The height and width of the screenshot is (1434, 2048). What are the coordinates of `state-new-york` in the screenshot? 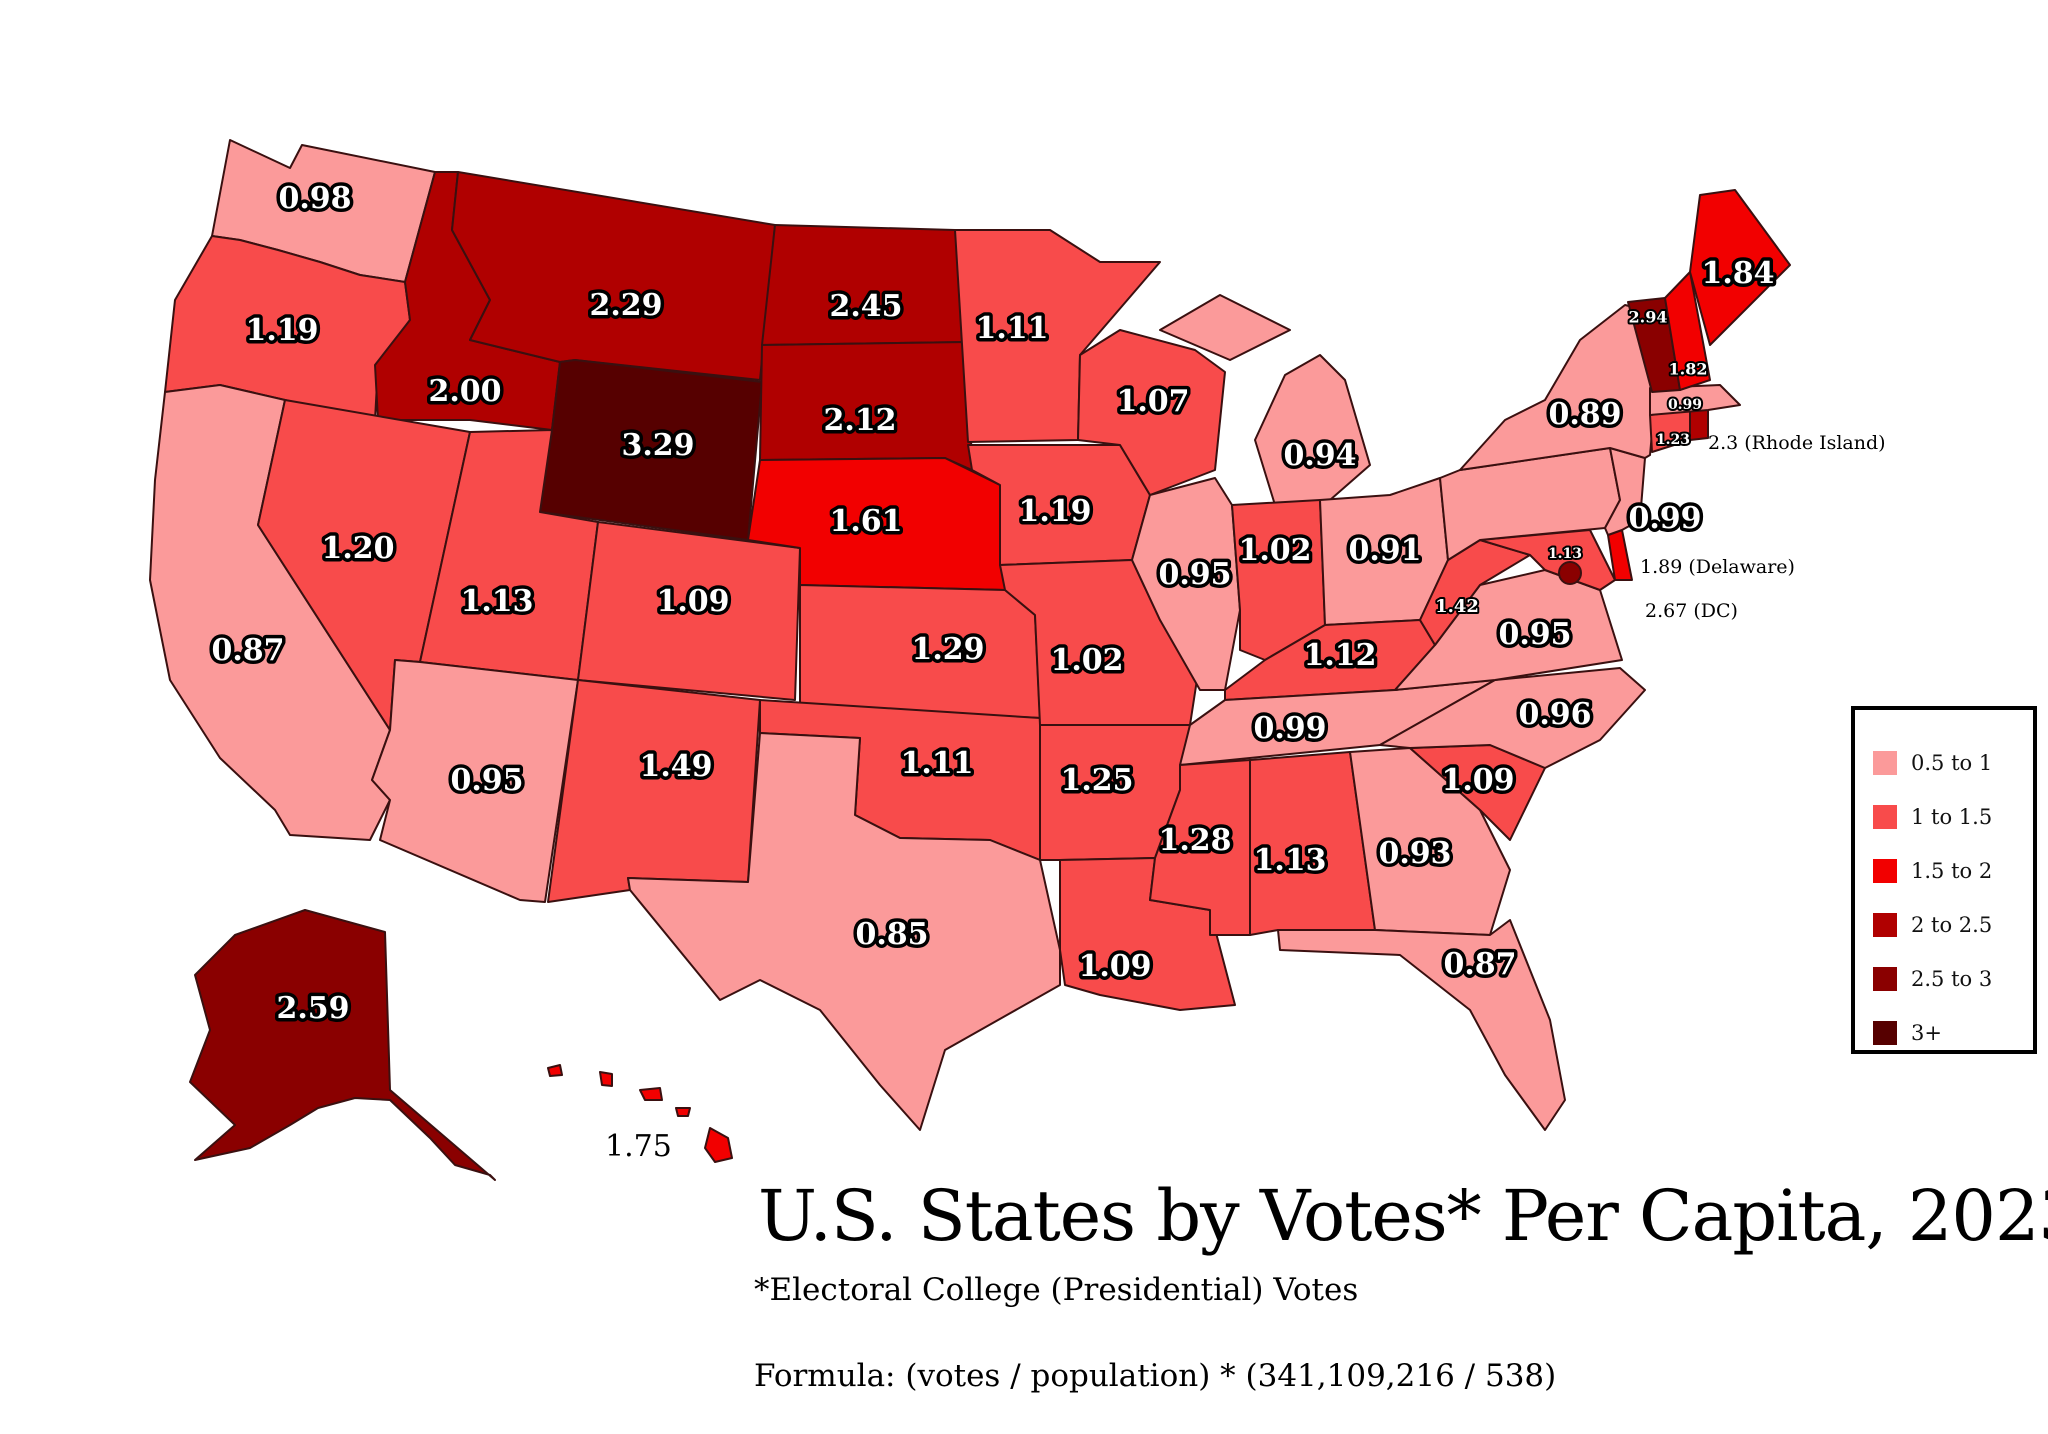 It's located at (1557, 387).